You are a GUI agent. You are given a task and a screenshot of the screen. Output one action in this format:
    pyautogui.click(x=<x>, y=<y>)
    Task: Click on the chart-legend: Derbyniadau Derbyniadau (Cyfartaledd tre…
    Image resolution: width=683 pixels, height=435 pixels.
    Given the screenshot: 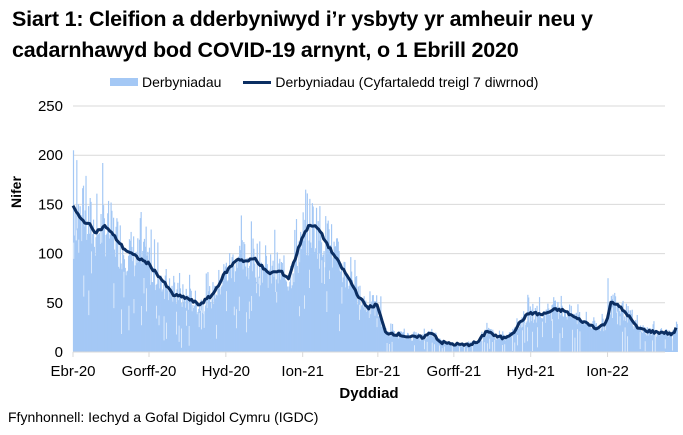 What is the action you would take?
    pyautogui.click(x=335, y=82)
    